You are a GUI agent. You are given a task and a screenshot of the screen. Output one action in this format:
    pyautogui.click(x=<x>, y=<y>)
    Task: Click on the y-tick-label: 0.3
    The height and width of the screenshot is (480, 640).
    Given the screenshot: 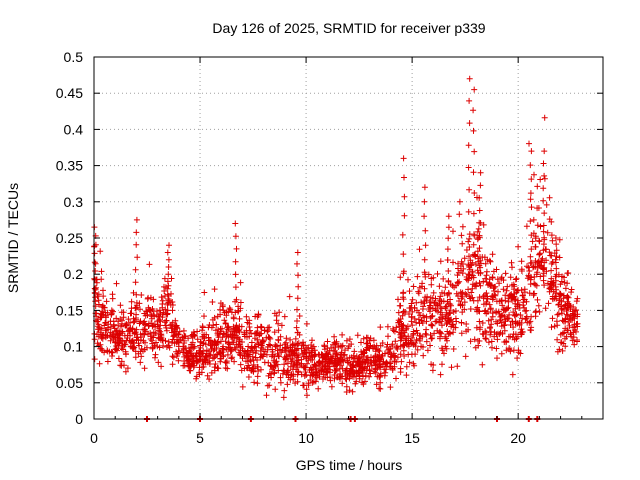 What is the action you would take?
    pyautogui.click(x=74, y=202)
    